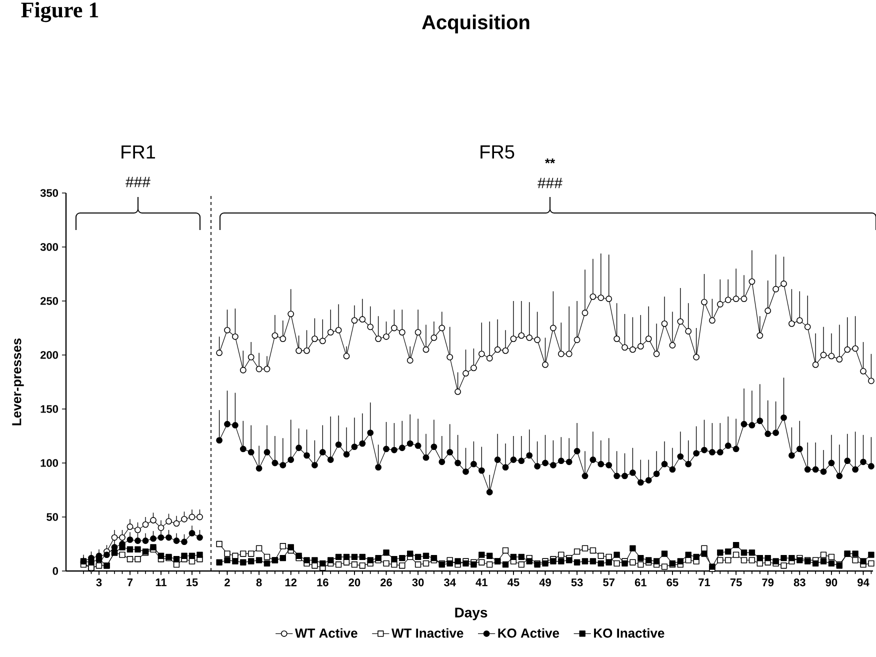 The image size is (876, 657). What do you see at coordinates (529, 633) in the screenshot?
I see `legend-label: KO Active` at bounding box center [529, 633].